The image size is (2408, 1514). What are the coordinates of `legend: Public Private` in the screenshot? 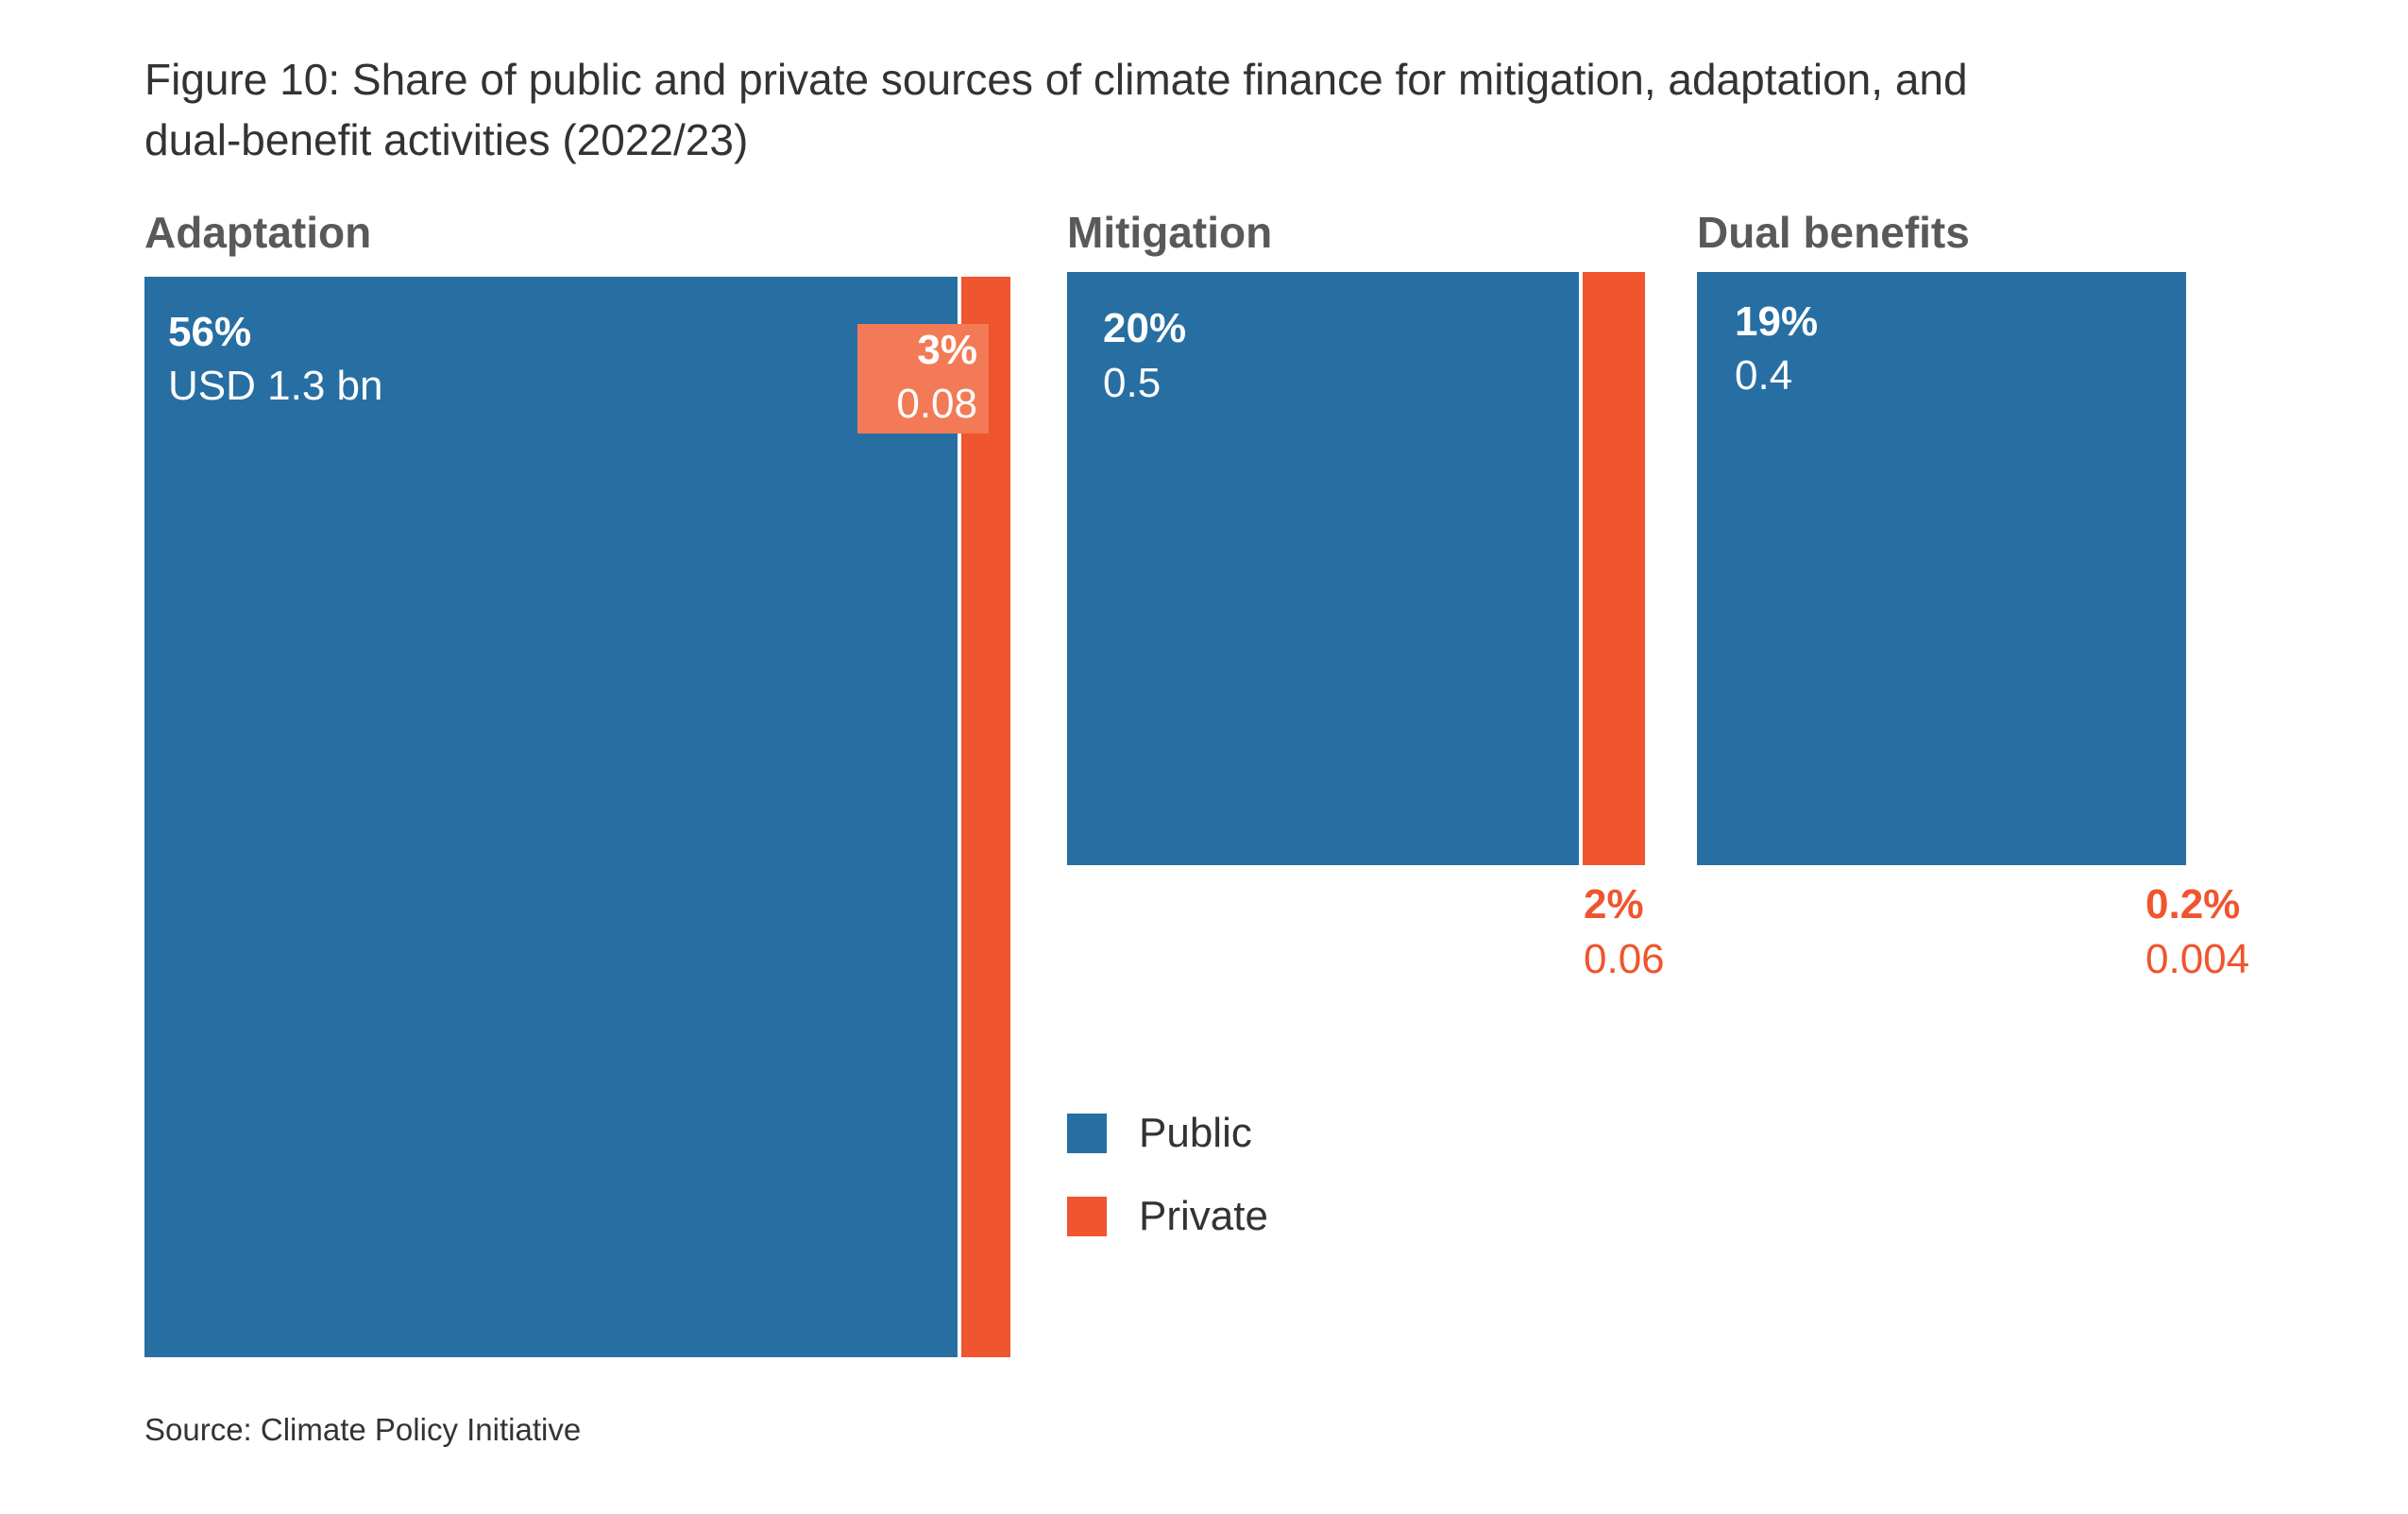 It's located at (1167, 1188).